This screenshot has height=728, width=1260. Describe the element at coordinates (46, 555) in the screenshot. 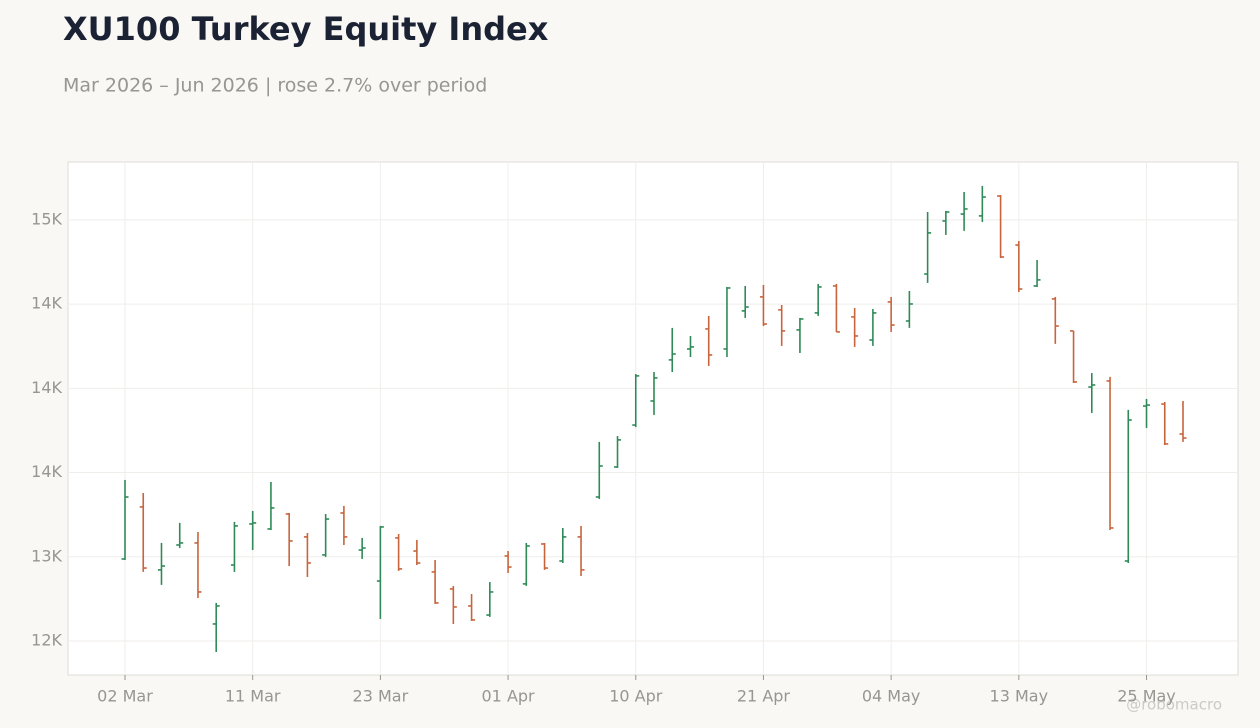

I see `y-tick-label: 13K` at that location.